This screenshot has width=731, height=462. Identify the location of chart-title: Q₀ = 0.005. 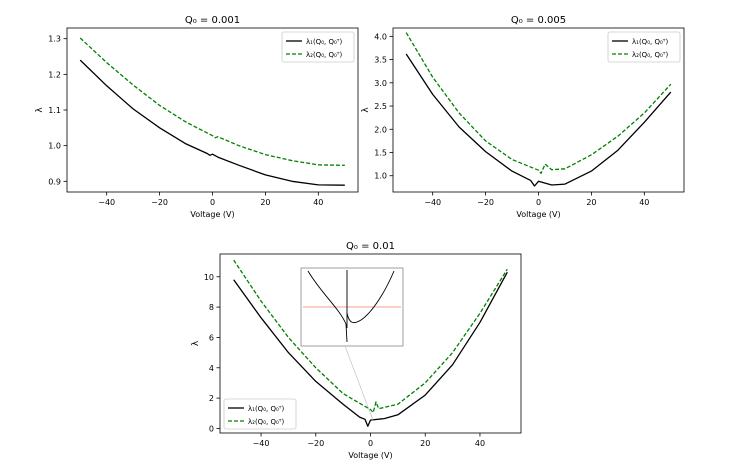
(538, 20).